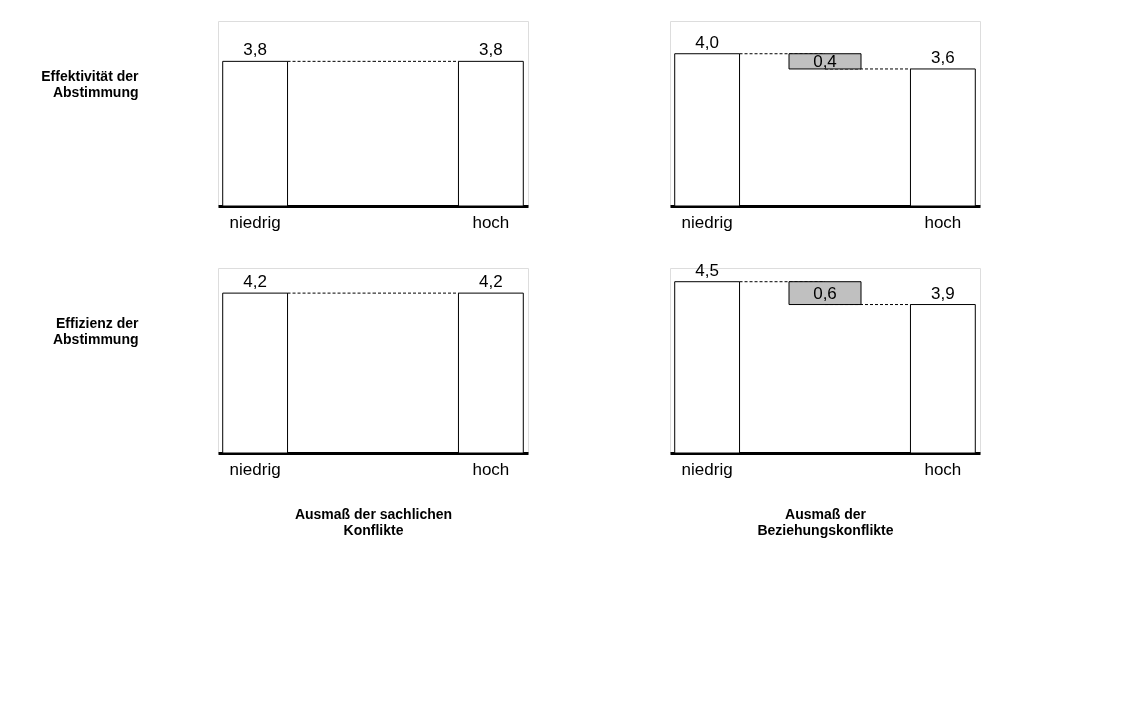 The image size is (1138, 725). Describe the element at coordinates (707, 270) in the screenshot. I see `data-label: 4,5` at that location.